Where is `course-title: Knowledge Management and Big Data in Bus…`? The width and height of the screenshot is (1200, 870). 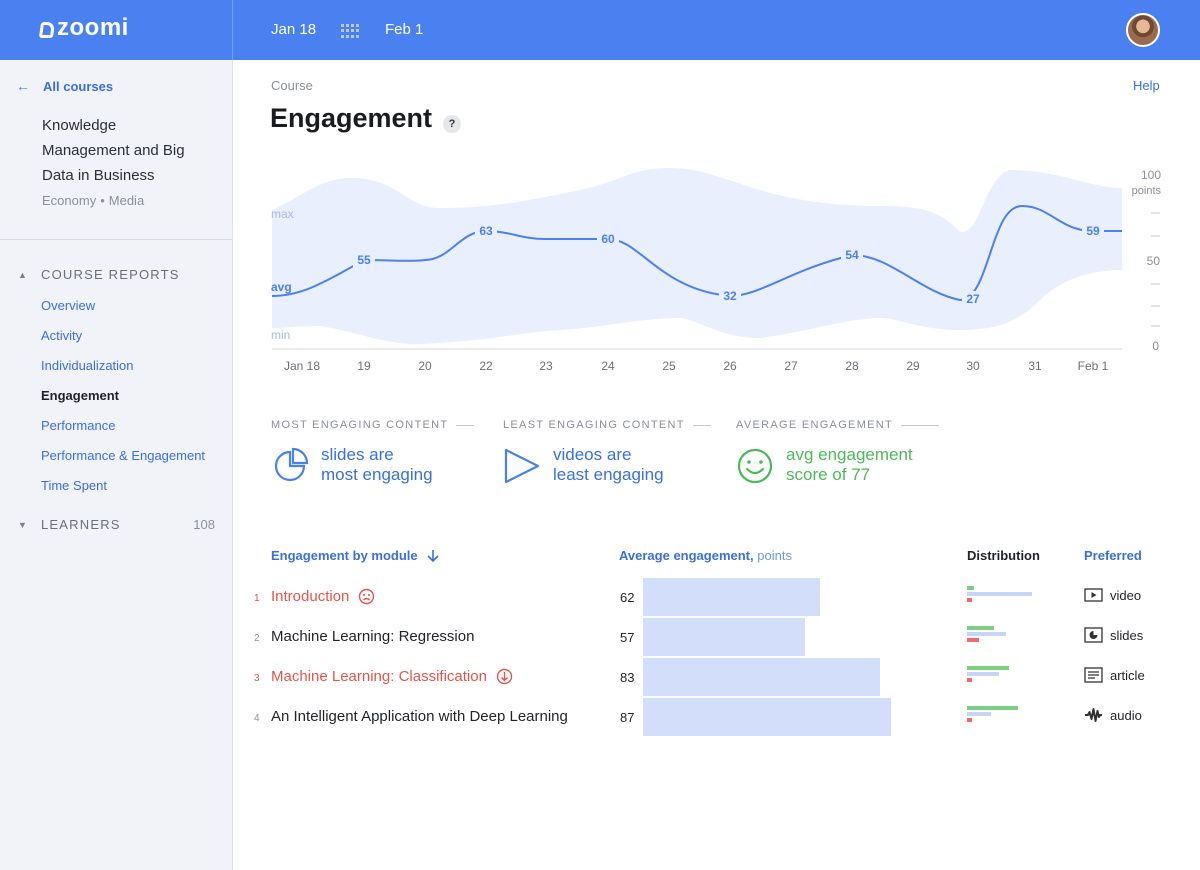
course-title: Knowledge Management and Big Data in Bus… is located at coordinates (113, 150).